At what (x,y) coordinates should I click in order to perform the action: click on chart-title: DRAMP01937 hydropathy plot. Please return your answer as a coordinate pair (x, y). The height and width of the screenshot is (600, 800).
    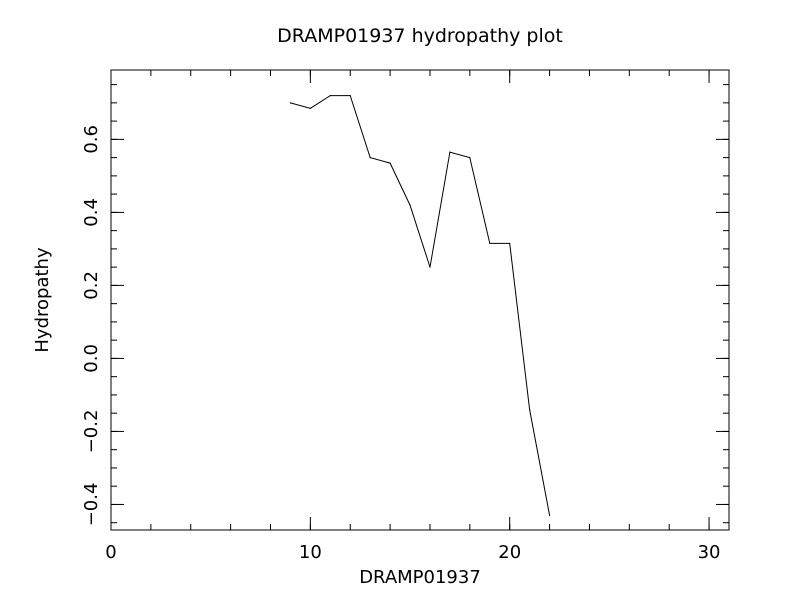
    Looking at the image, I should click on (420, 36).